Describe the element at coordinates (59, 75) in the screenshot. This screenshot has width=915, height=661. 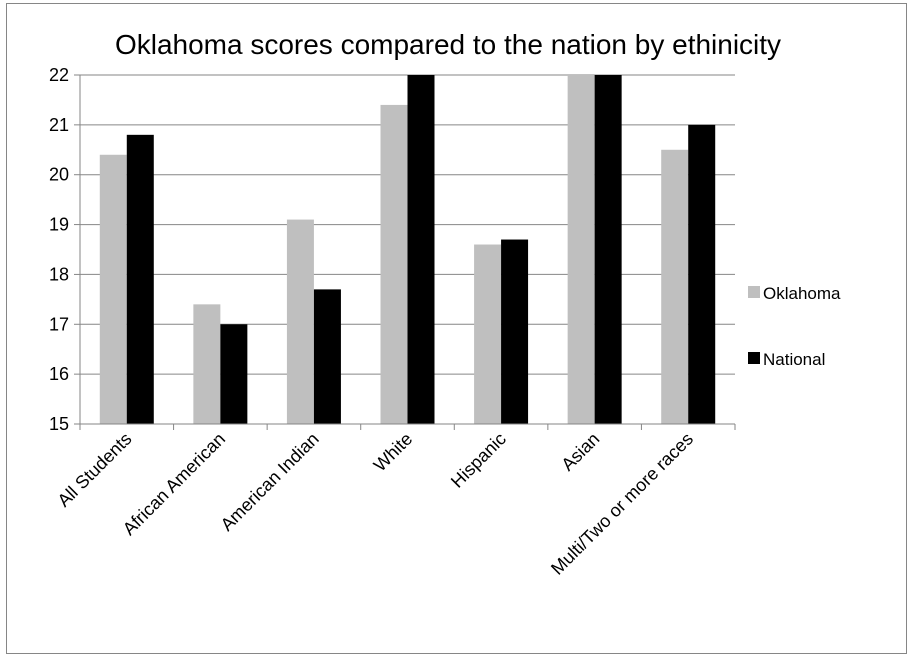
I see `y-tick-label: 22` at that location.